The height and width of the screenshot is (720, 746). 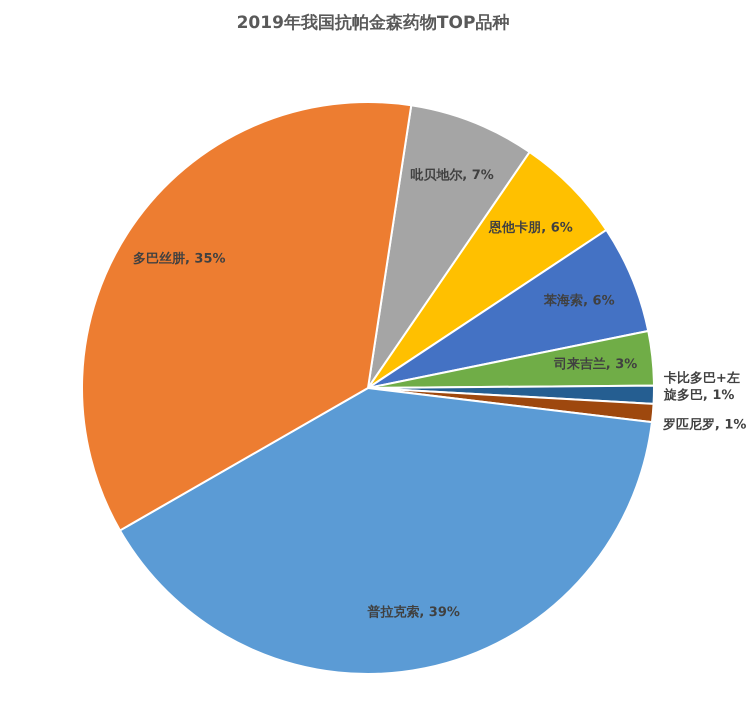 I want to click on slice-label: 罗匹尼罗, 1%, so click(x=704, y=424).